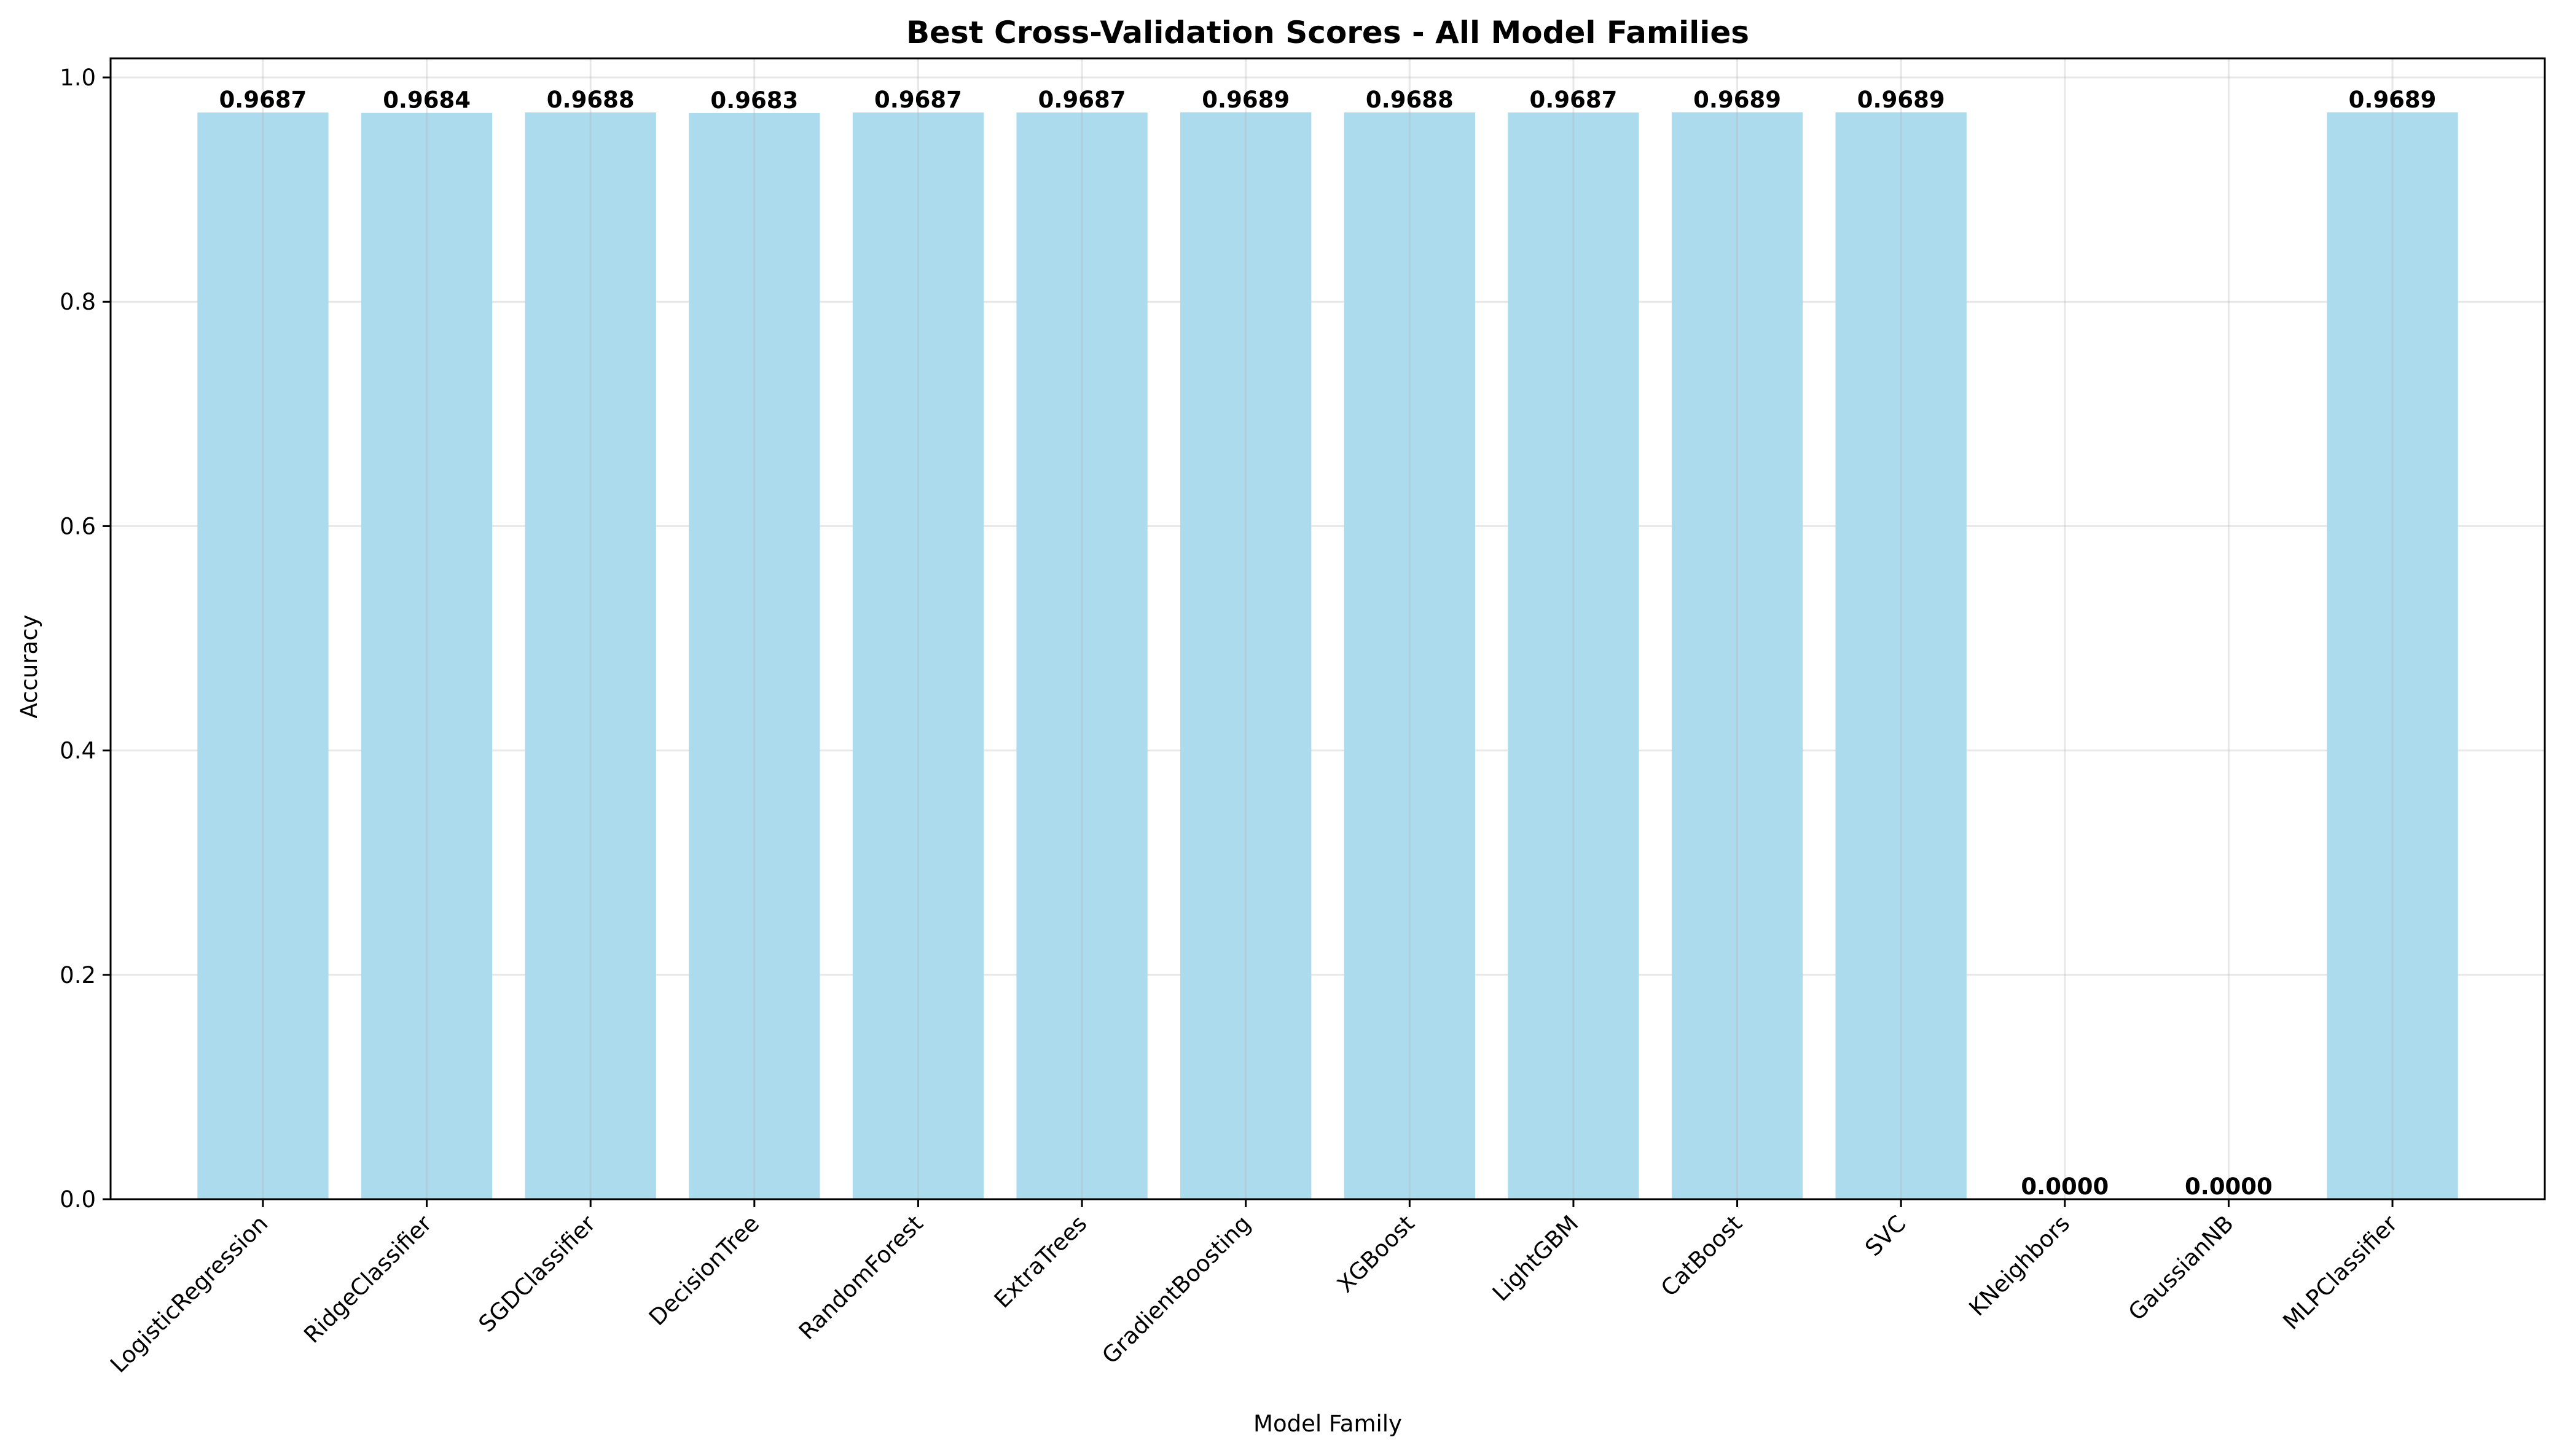  I want to click on y-tick-label: 0.4, so click(78, 751).